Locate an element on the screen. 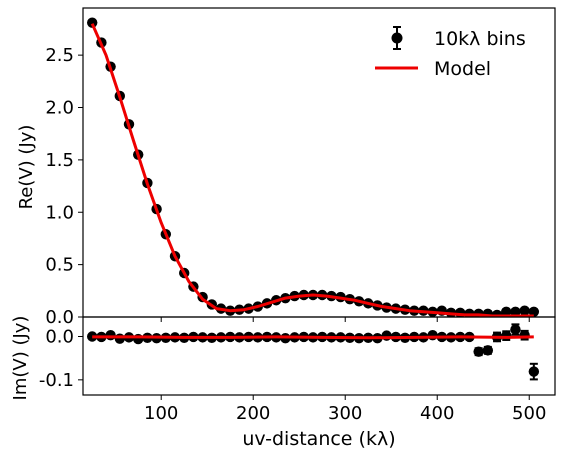  legend-point-marker is located at coordinates (397, 38).